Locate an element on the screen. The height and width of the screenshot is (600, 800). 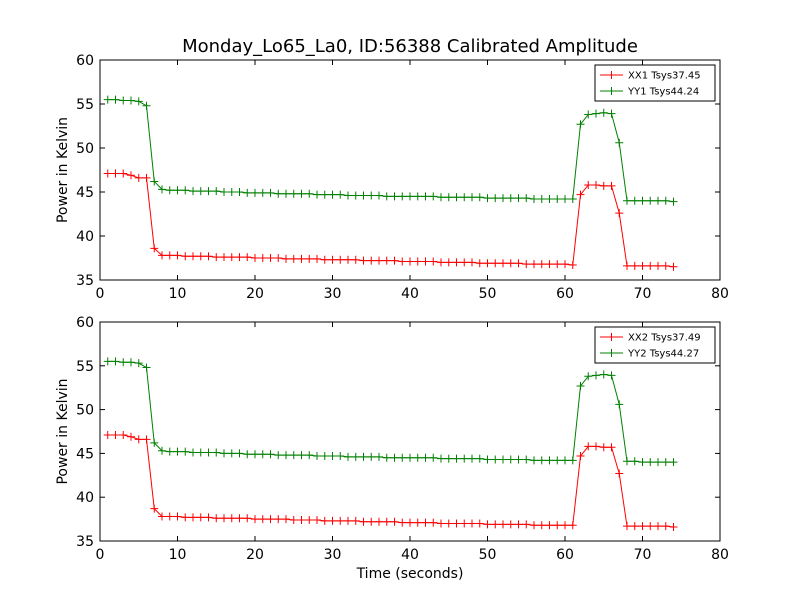
legend-box is located at coordinates (655, 345).